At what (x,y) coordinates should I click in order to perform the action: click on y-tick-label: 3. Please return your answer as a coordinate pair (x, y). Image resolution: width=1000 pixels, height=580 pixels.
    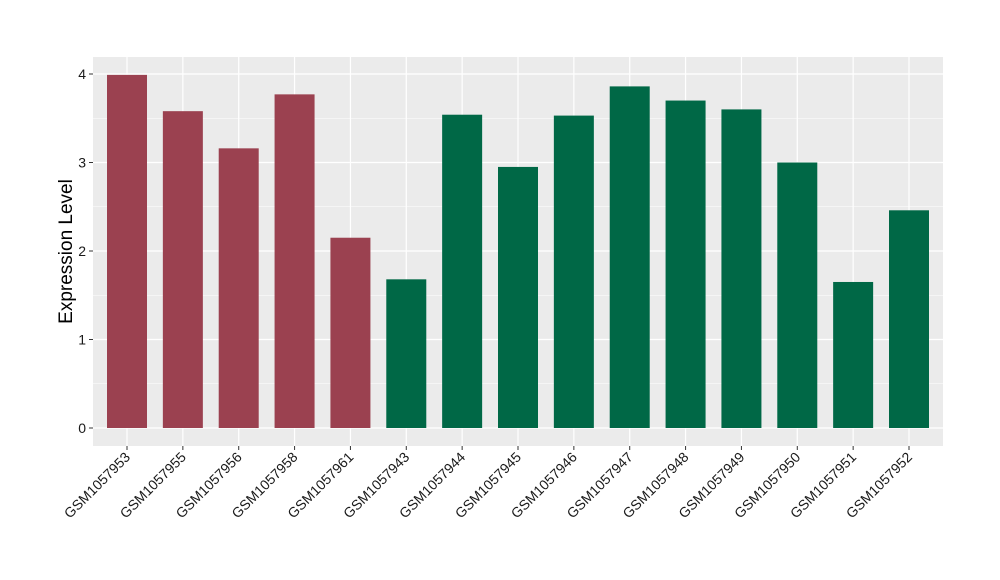
    Looking at the image, I should click on (82, 163).